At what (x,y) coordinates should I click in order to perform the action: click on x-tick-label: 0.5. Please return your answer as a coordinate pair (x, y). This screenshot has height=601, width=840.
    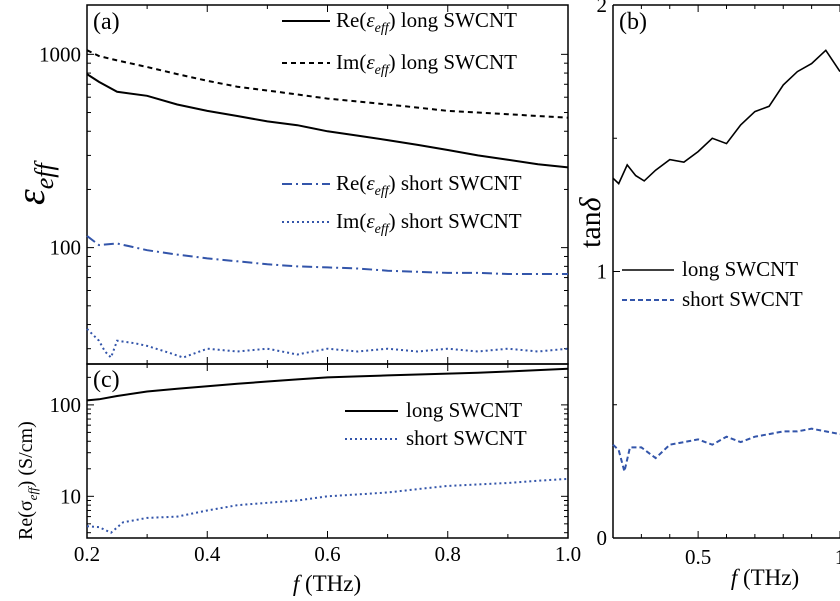
    Looking at the image, I should click on (698, 557).